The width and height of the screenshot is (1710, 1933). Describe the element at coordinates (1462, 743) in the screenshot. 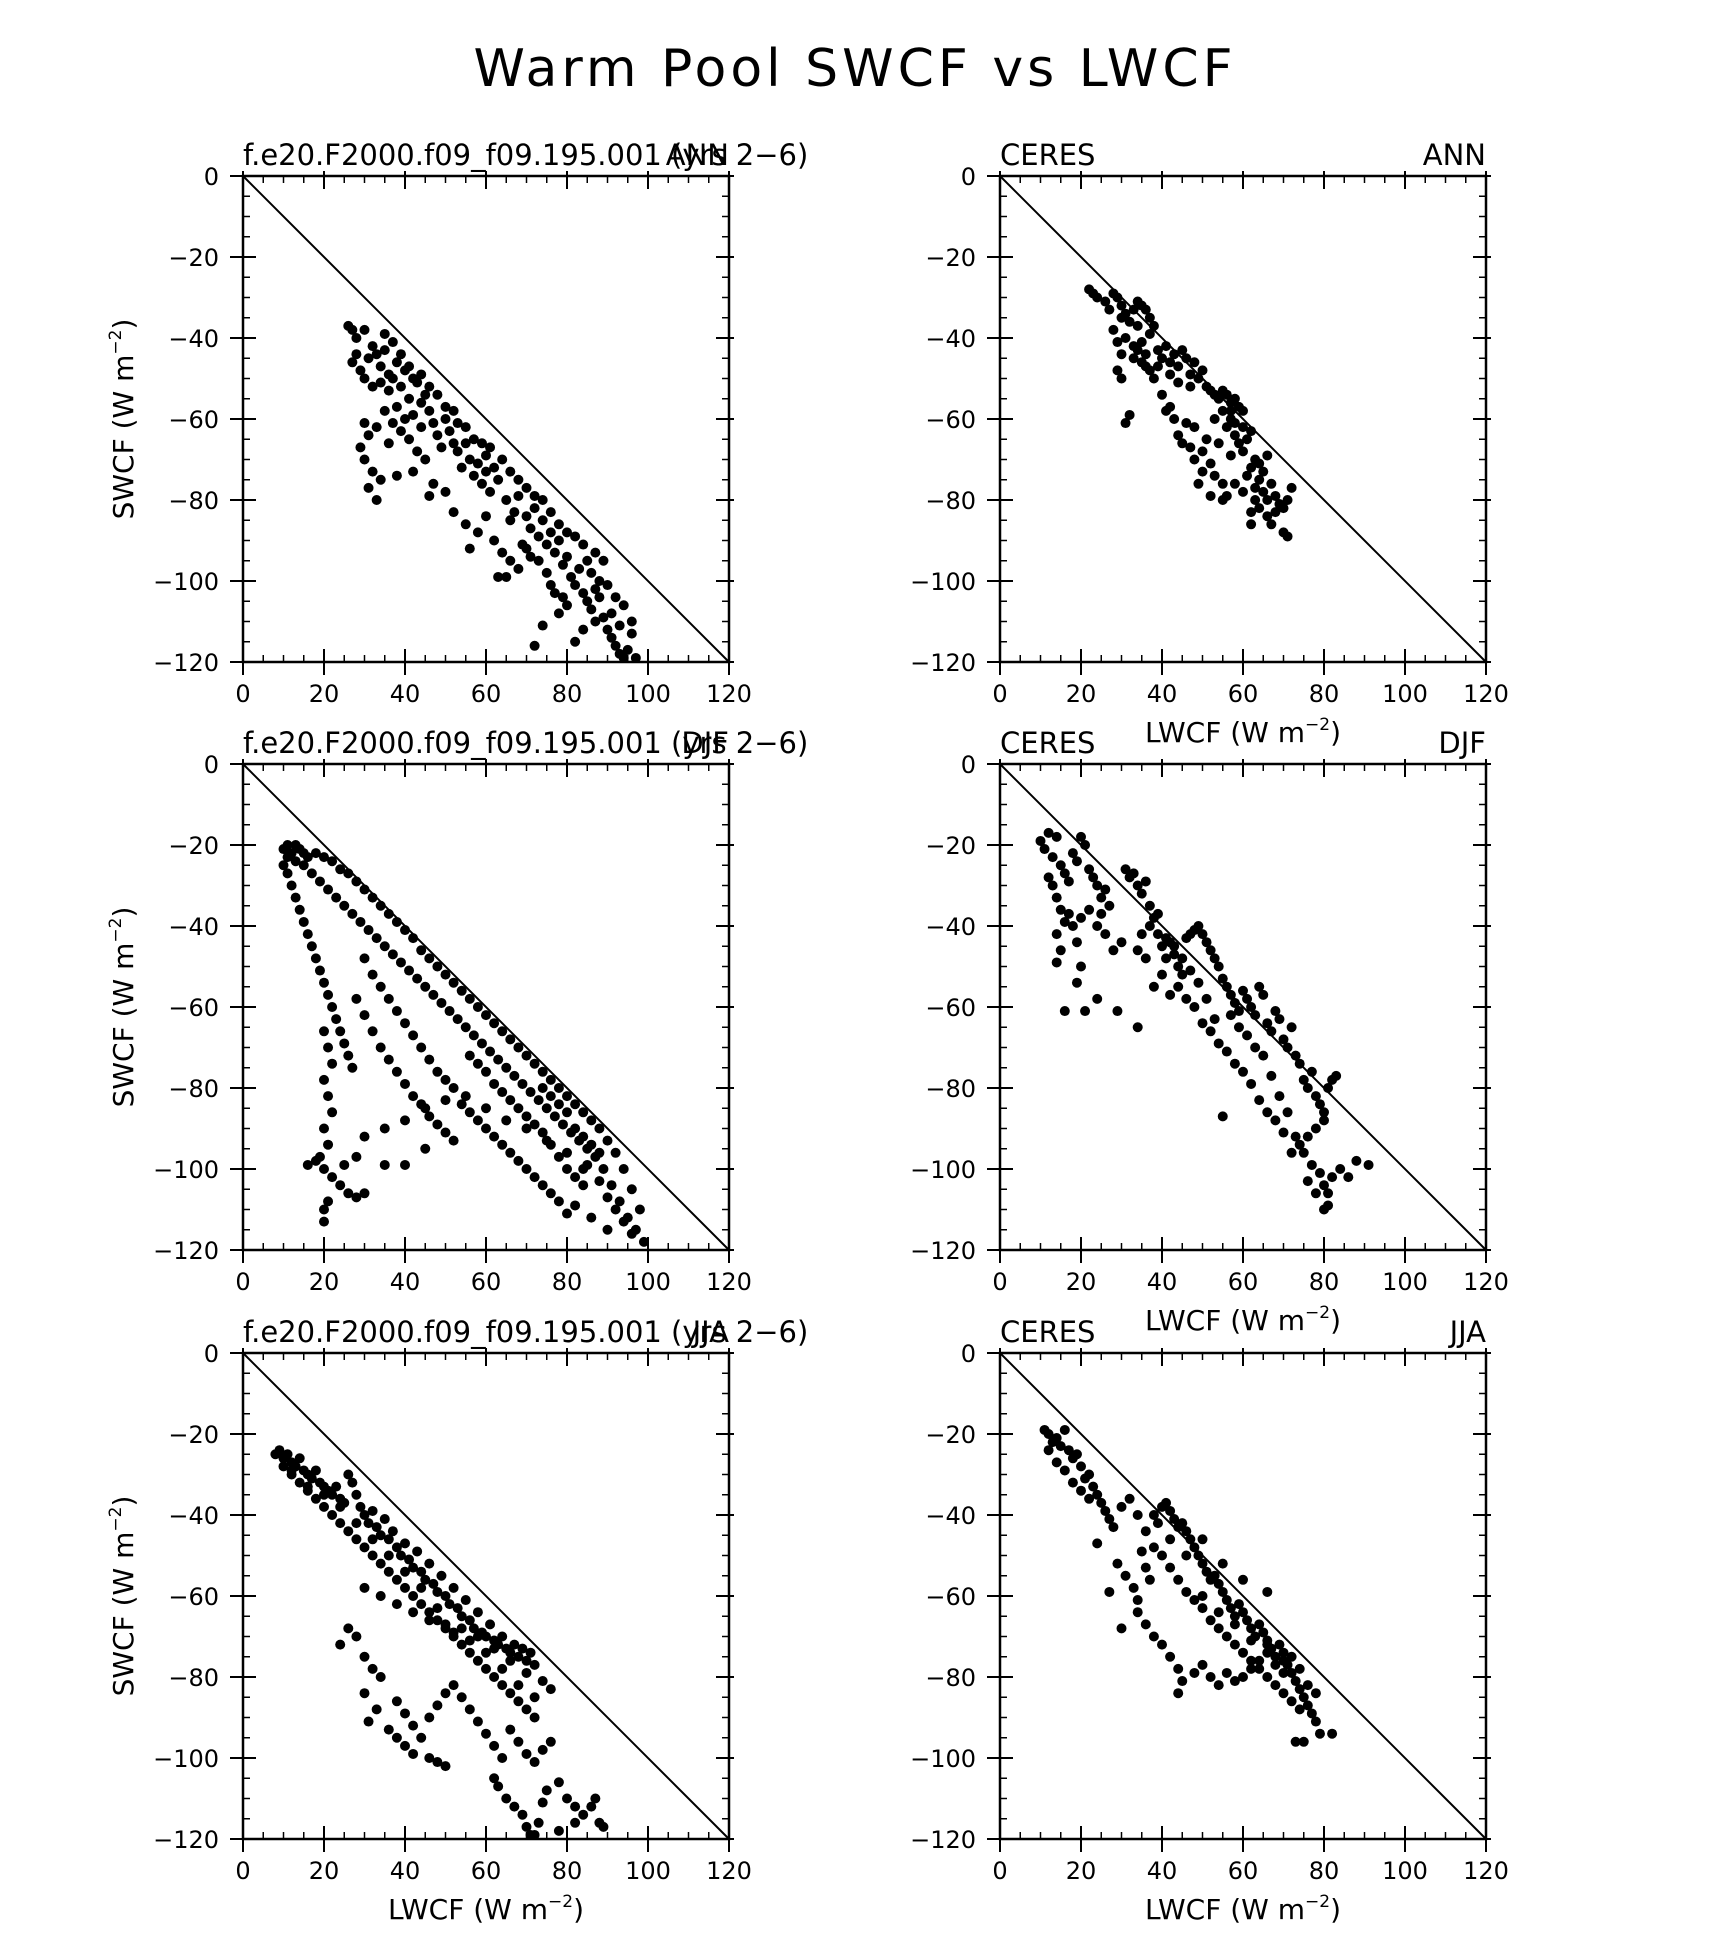

I see `panel-right-title: DJF` at that location.